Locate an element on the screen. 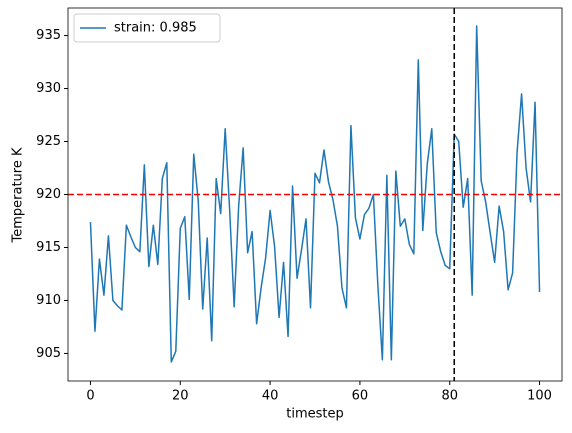 This screenshot has height=433, width=572. legend-label: strain: 0.985 is located at coordinates (155, 28).